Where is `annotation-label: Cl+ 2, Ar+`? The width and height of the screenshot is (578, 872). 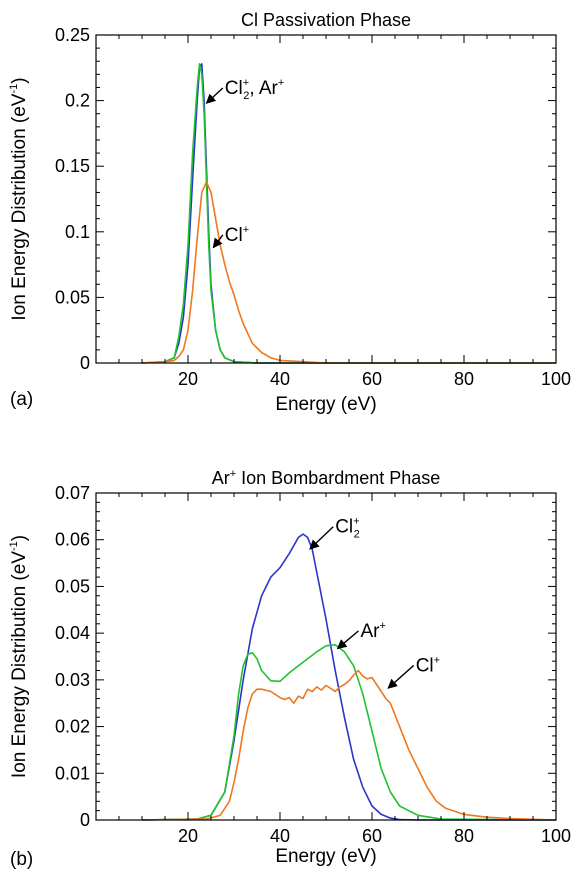 annotation-label: Cl+ 2, Ar+ is located at coordinates (254, 89).